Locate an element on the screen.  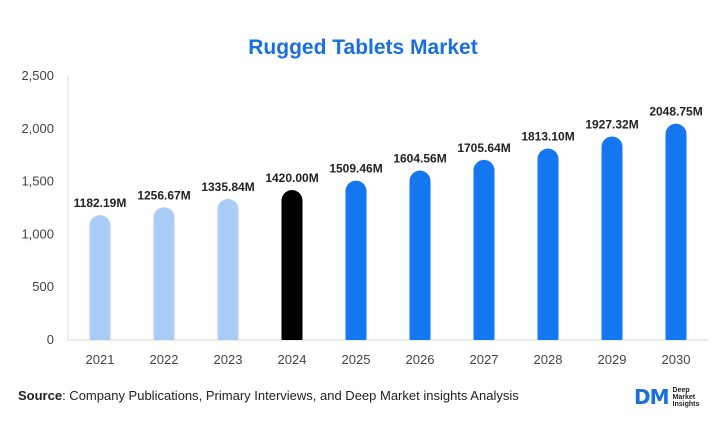
logo-mark: DM is located at coordinates (652, 397).